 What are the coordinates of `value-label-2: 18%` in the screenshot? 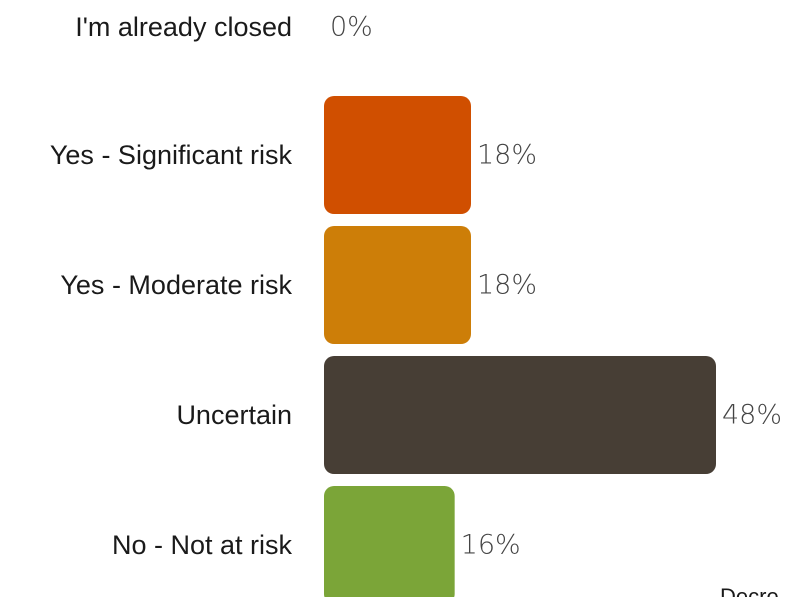 It's located at (507, 285).